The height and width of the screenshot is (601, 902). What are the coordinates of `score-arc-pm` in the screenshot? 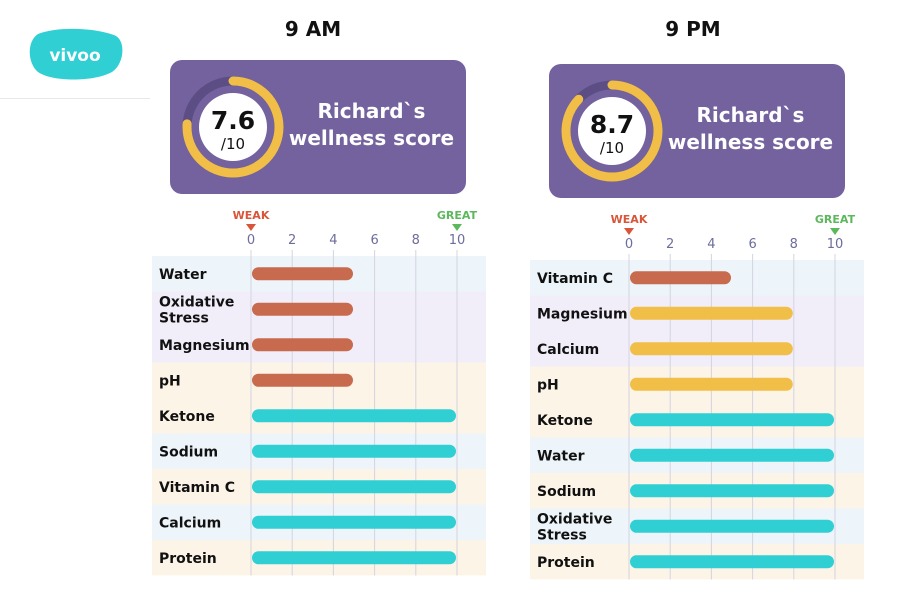 It's located at (612, 131).